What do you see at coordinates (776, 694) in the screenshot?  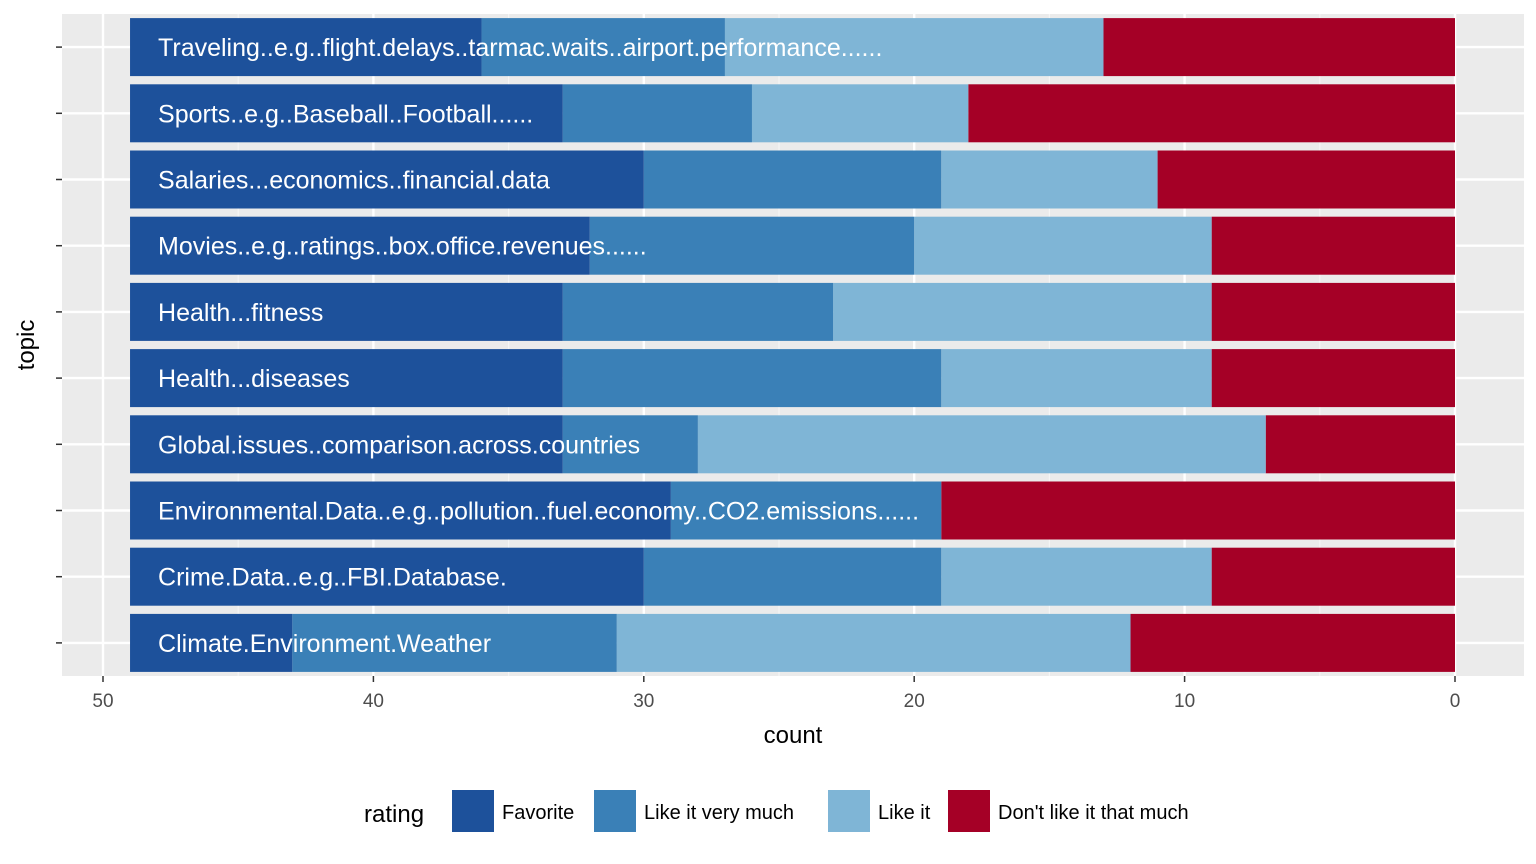 I see `x-axis: 50 40 30 20 10 0` at bounding box center [776, 694].